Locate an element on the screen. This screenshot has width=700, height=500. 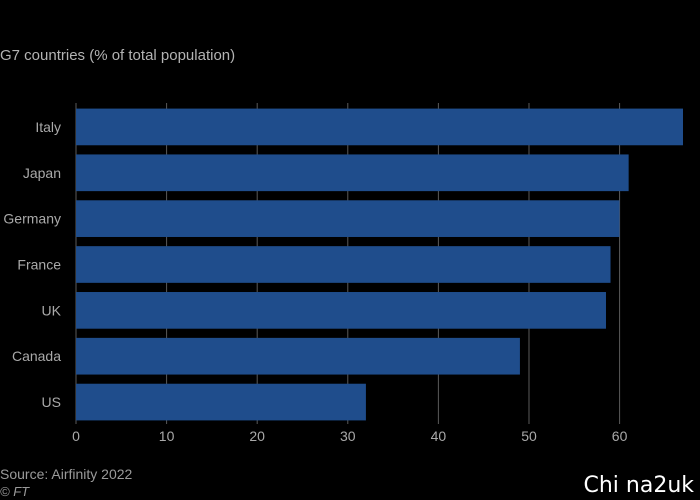
bar-us is located at coordinates (221, 402).